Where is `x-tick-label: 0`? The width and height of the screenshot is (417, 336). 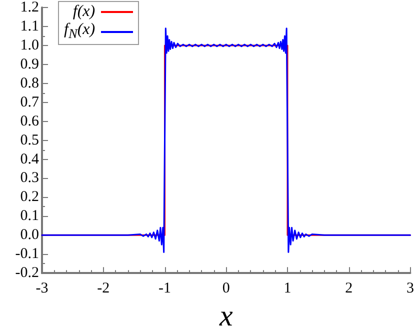 x-tick-label: 0 is located at coordinates (226, 288).